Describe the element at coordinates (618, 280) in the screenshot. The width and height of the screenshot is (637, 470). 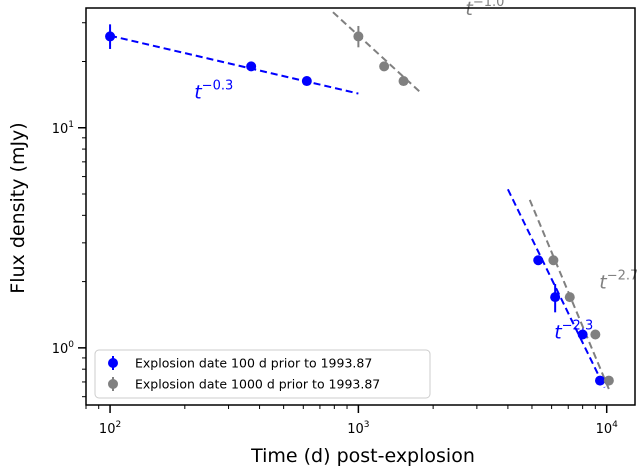
I see `fit-annotation-2-2: t−2.7` at that location.